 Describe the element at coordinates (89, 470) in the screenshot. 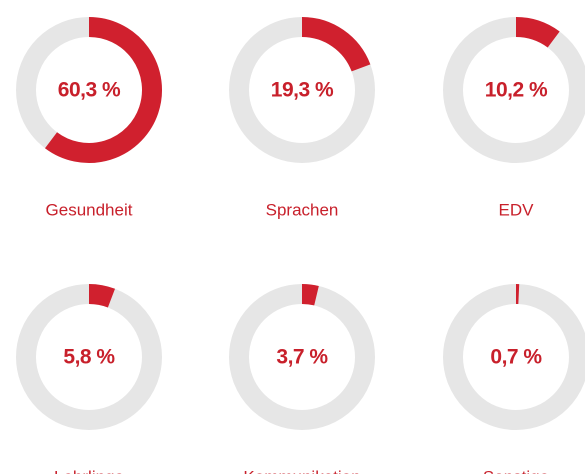

I see `category-label: Lehrlinge` at that location.